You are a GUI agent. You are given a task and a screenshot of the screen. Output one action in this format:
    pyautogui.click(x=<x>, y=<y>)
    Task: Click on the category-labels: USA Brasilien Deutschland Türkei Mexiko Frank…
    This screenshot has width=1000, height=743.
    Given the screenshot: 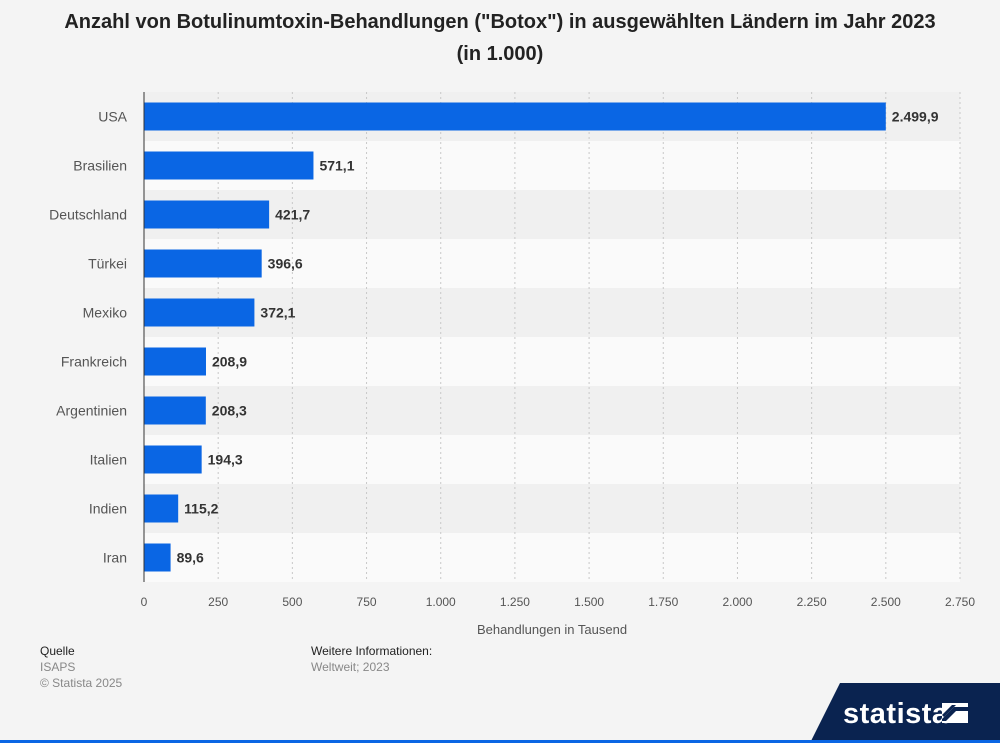 What is the action you would take?
    pyautogui.click(x=88, y=337)
    